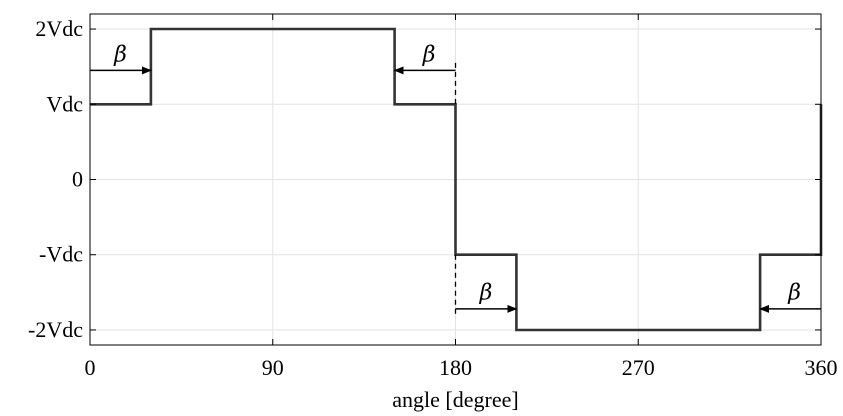  I want to click on x-tick-label: 180, so click(455, 367).